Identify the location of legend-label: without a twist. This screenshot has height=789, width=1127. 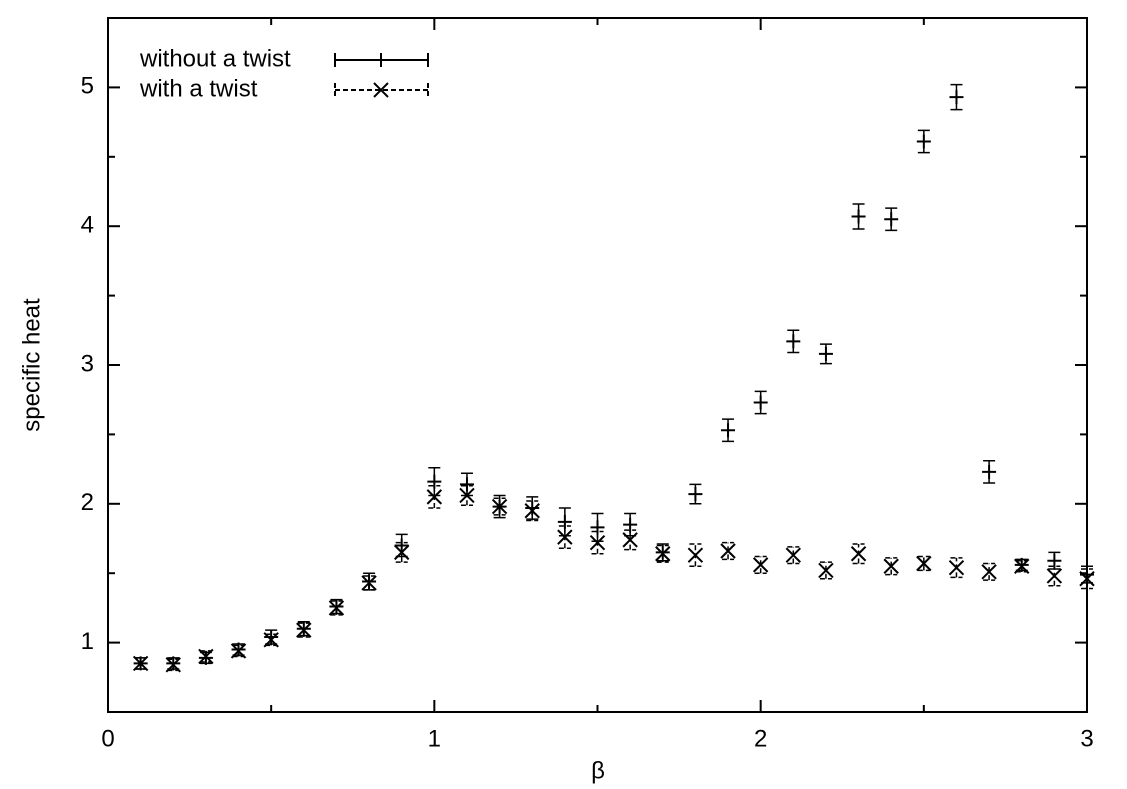
(215, 58).